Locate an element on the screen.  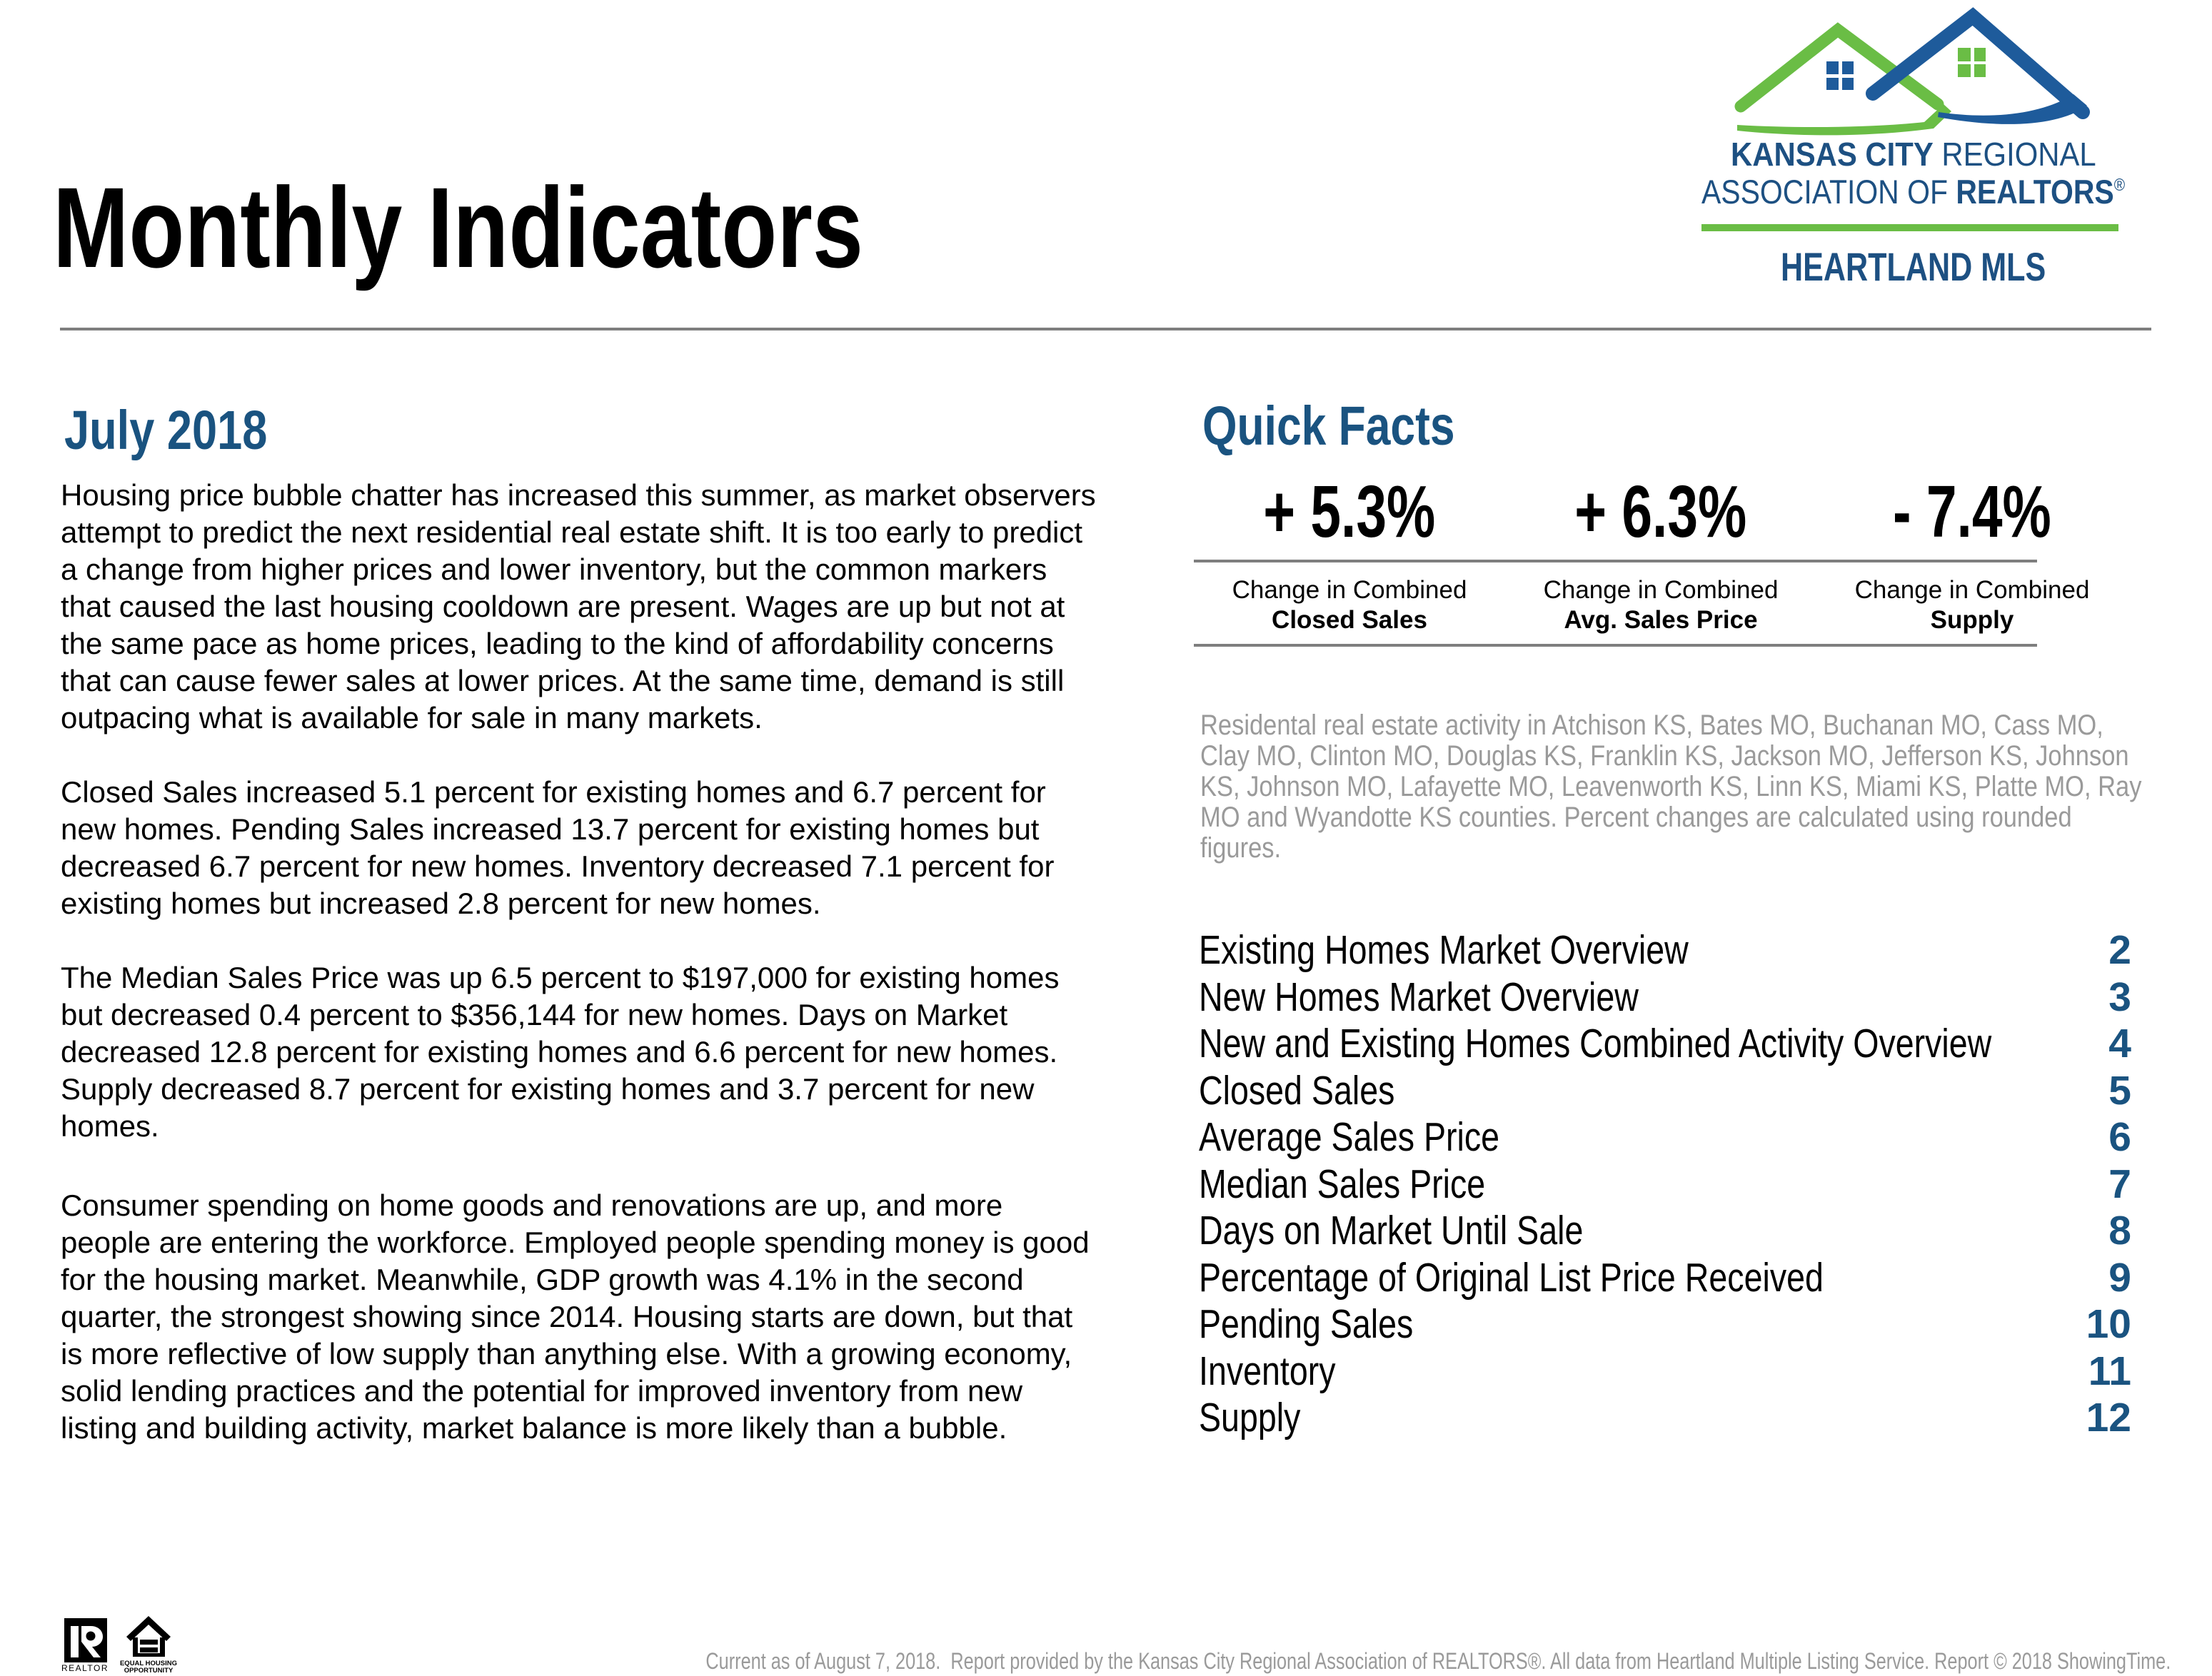
svg-text: REALTOR is located at coordinates (85, 1668).